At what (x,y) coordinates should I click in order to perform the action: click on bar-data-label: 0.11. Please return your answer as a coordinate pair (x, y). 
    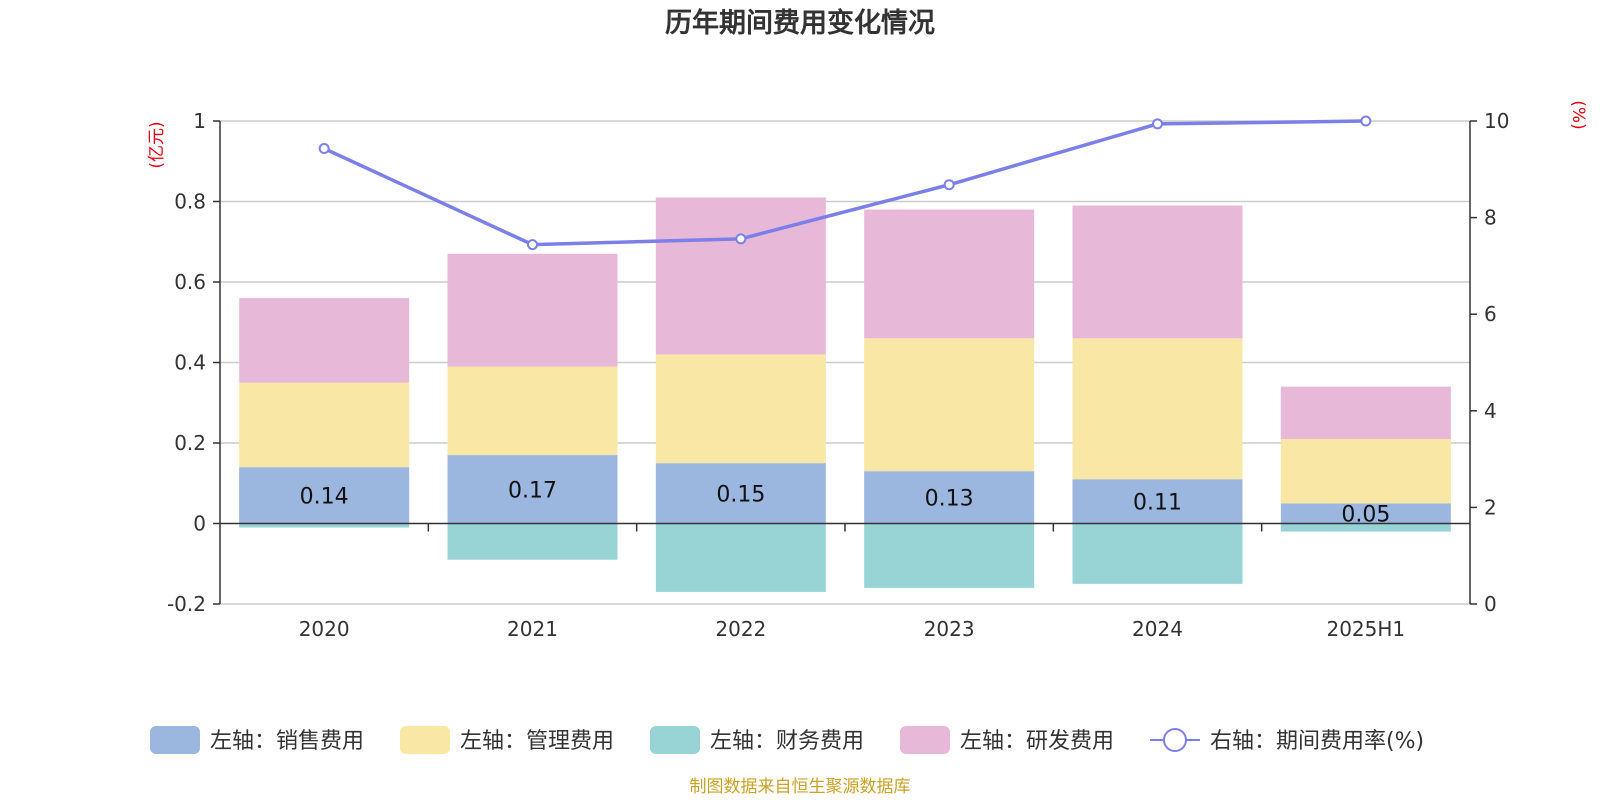
    Looking at the image, I should click on (1157, 502).